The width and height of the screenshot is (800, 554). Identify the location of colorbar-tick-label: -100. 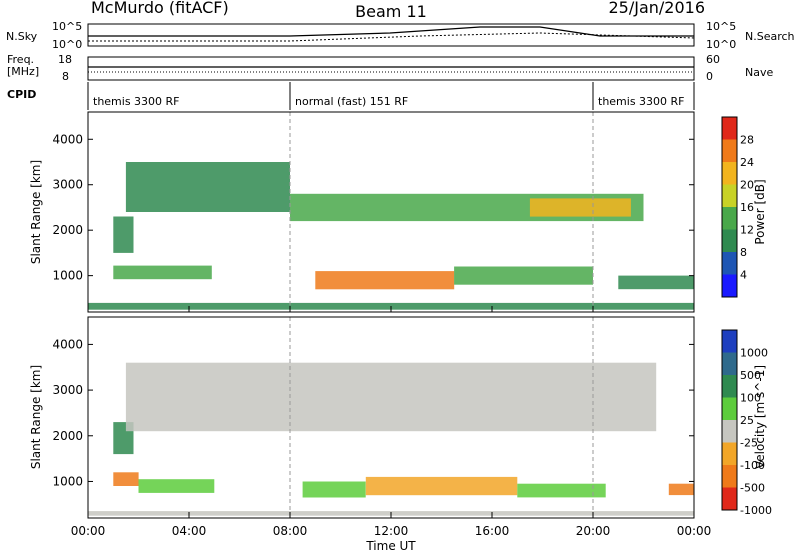
(752, 465).